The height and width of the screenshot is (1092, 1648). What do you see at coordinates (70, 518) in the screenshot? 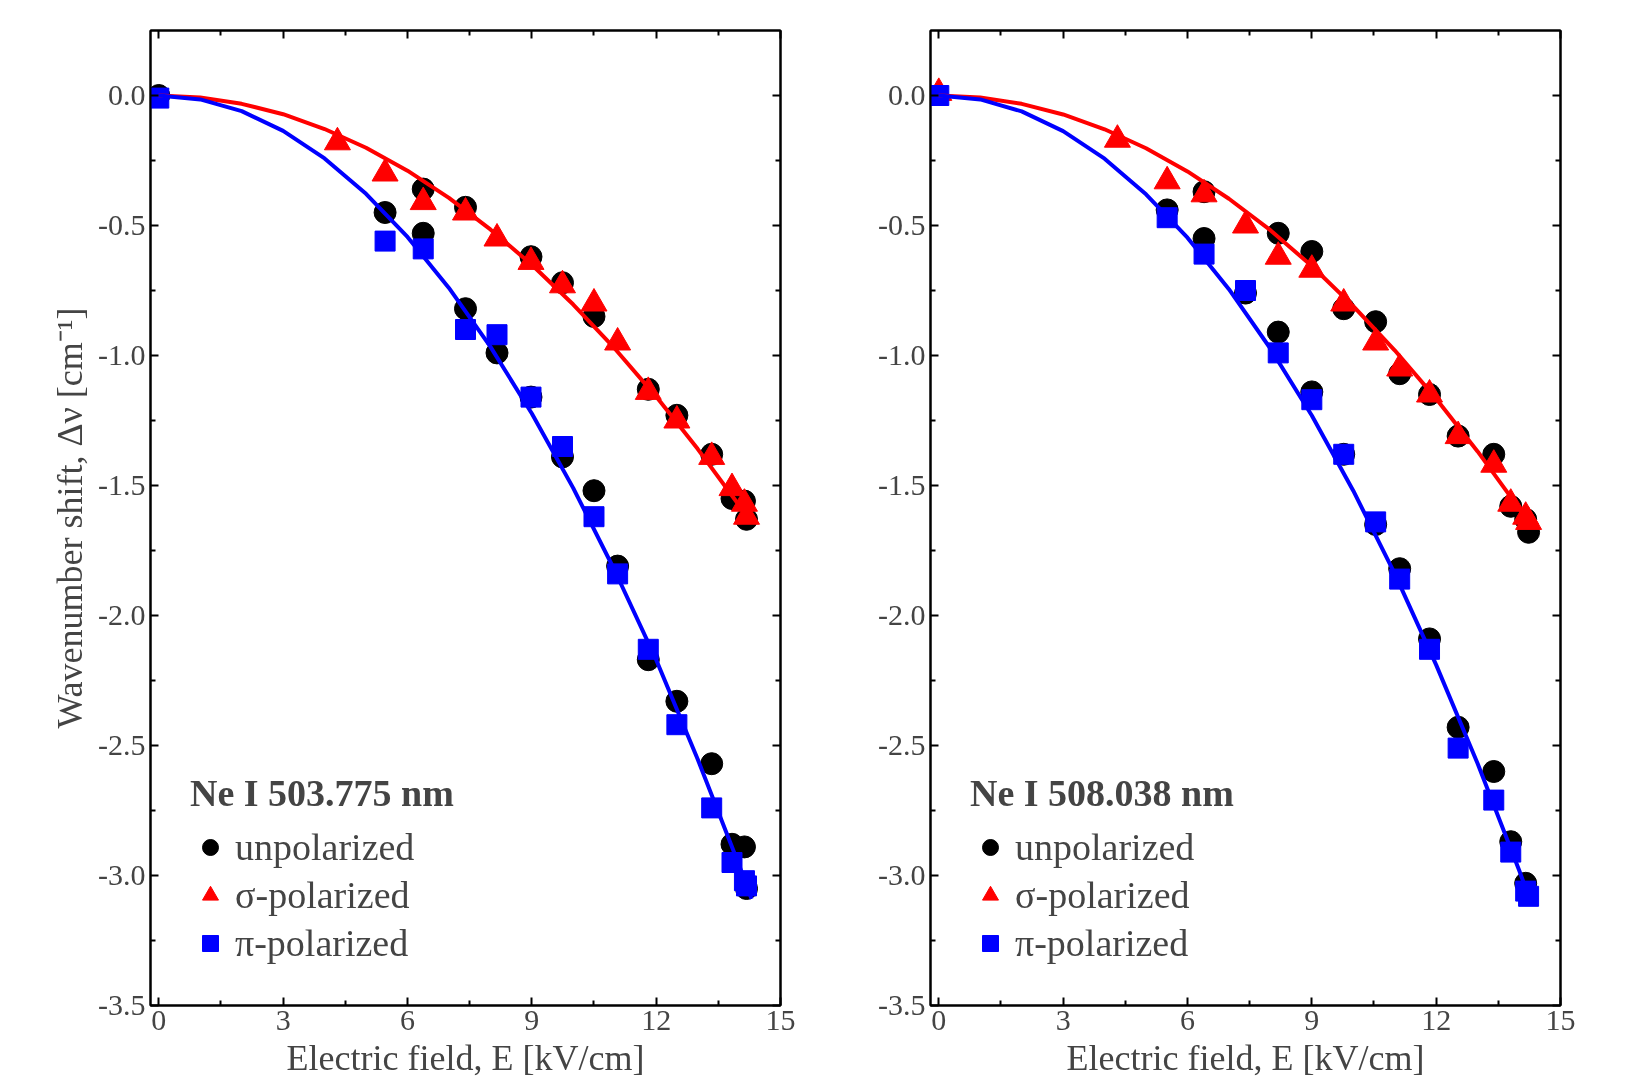
I see `y-axis-title: Wavenumber shift, Δν [cm⁻¹]` at bounding box center [70, 518].